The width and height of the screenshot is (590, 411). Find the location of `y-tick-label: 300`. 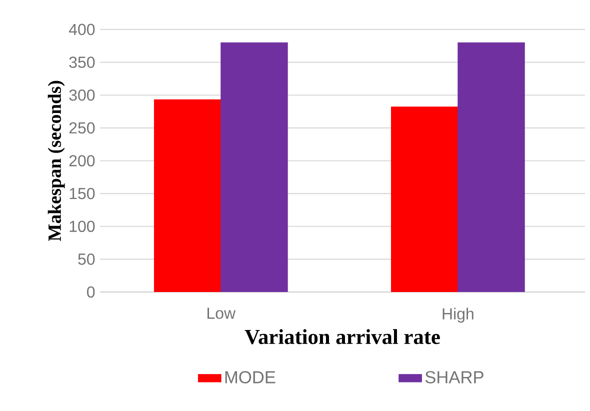

y-tick-label: 300 is located at coordinates (82, 95).